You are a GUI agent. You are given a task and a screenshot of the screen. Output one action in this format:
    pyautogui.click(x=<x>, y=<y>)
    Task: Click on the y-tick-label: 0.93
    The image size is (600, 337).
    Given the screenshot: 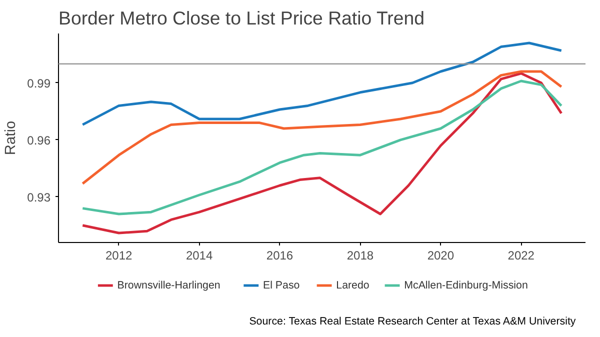 What is the action you would take?
    pyautogui.click(x=39, y=197)
    